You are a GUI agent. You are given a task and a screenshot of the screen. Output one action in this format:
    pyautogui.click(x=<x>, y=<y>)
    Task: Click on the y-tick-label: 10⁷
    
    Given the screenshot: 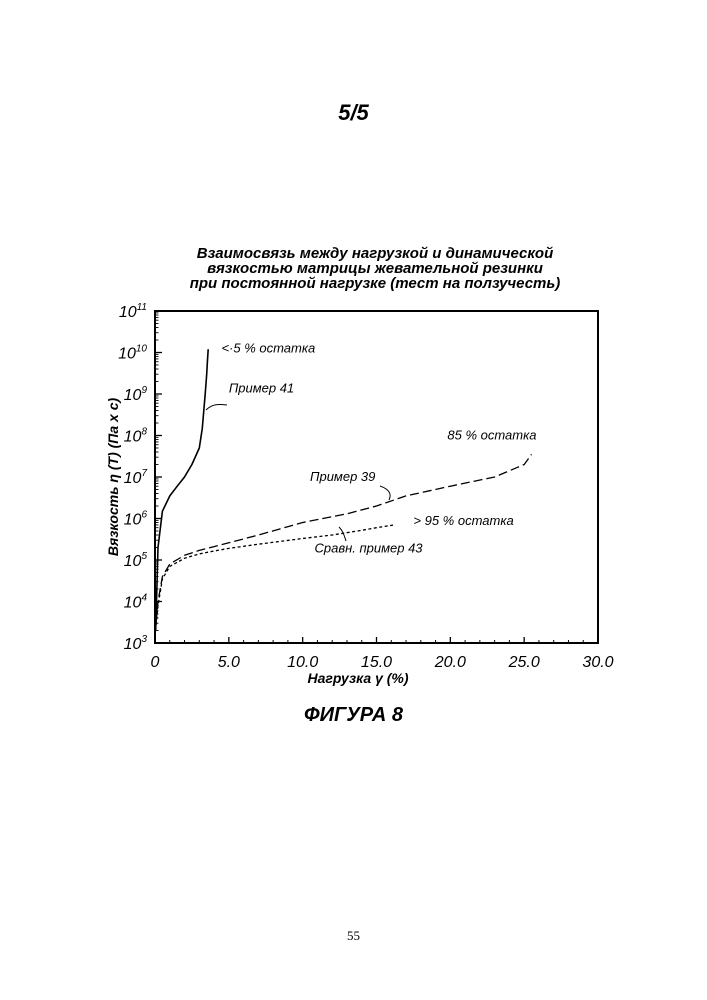 What is the action you would take?
    pyautogui.click(x=136, y=477)
    